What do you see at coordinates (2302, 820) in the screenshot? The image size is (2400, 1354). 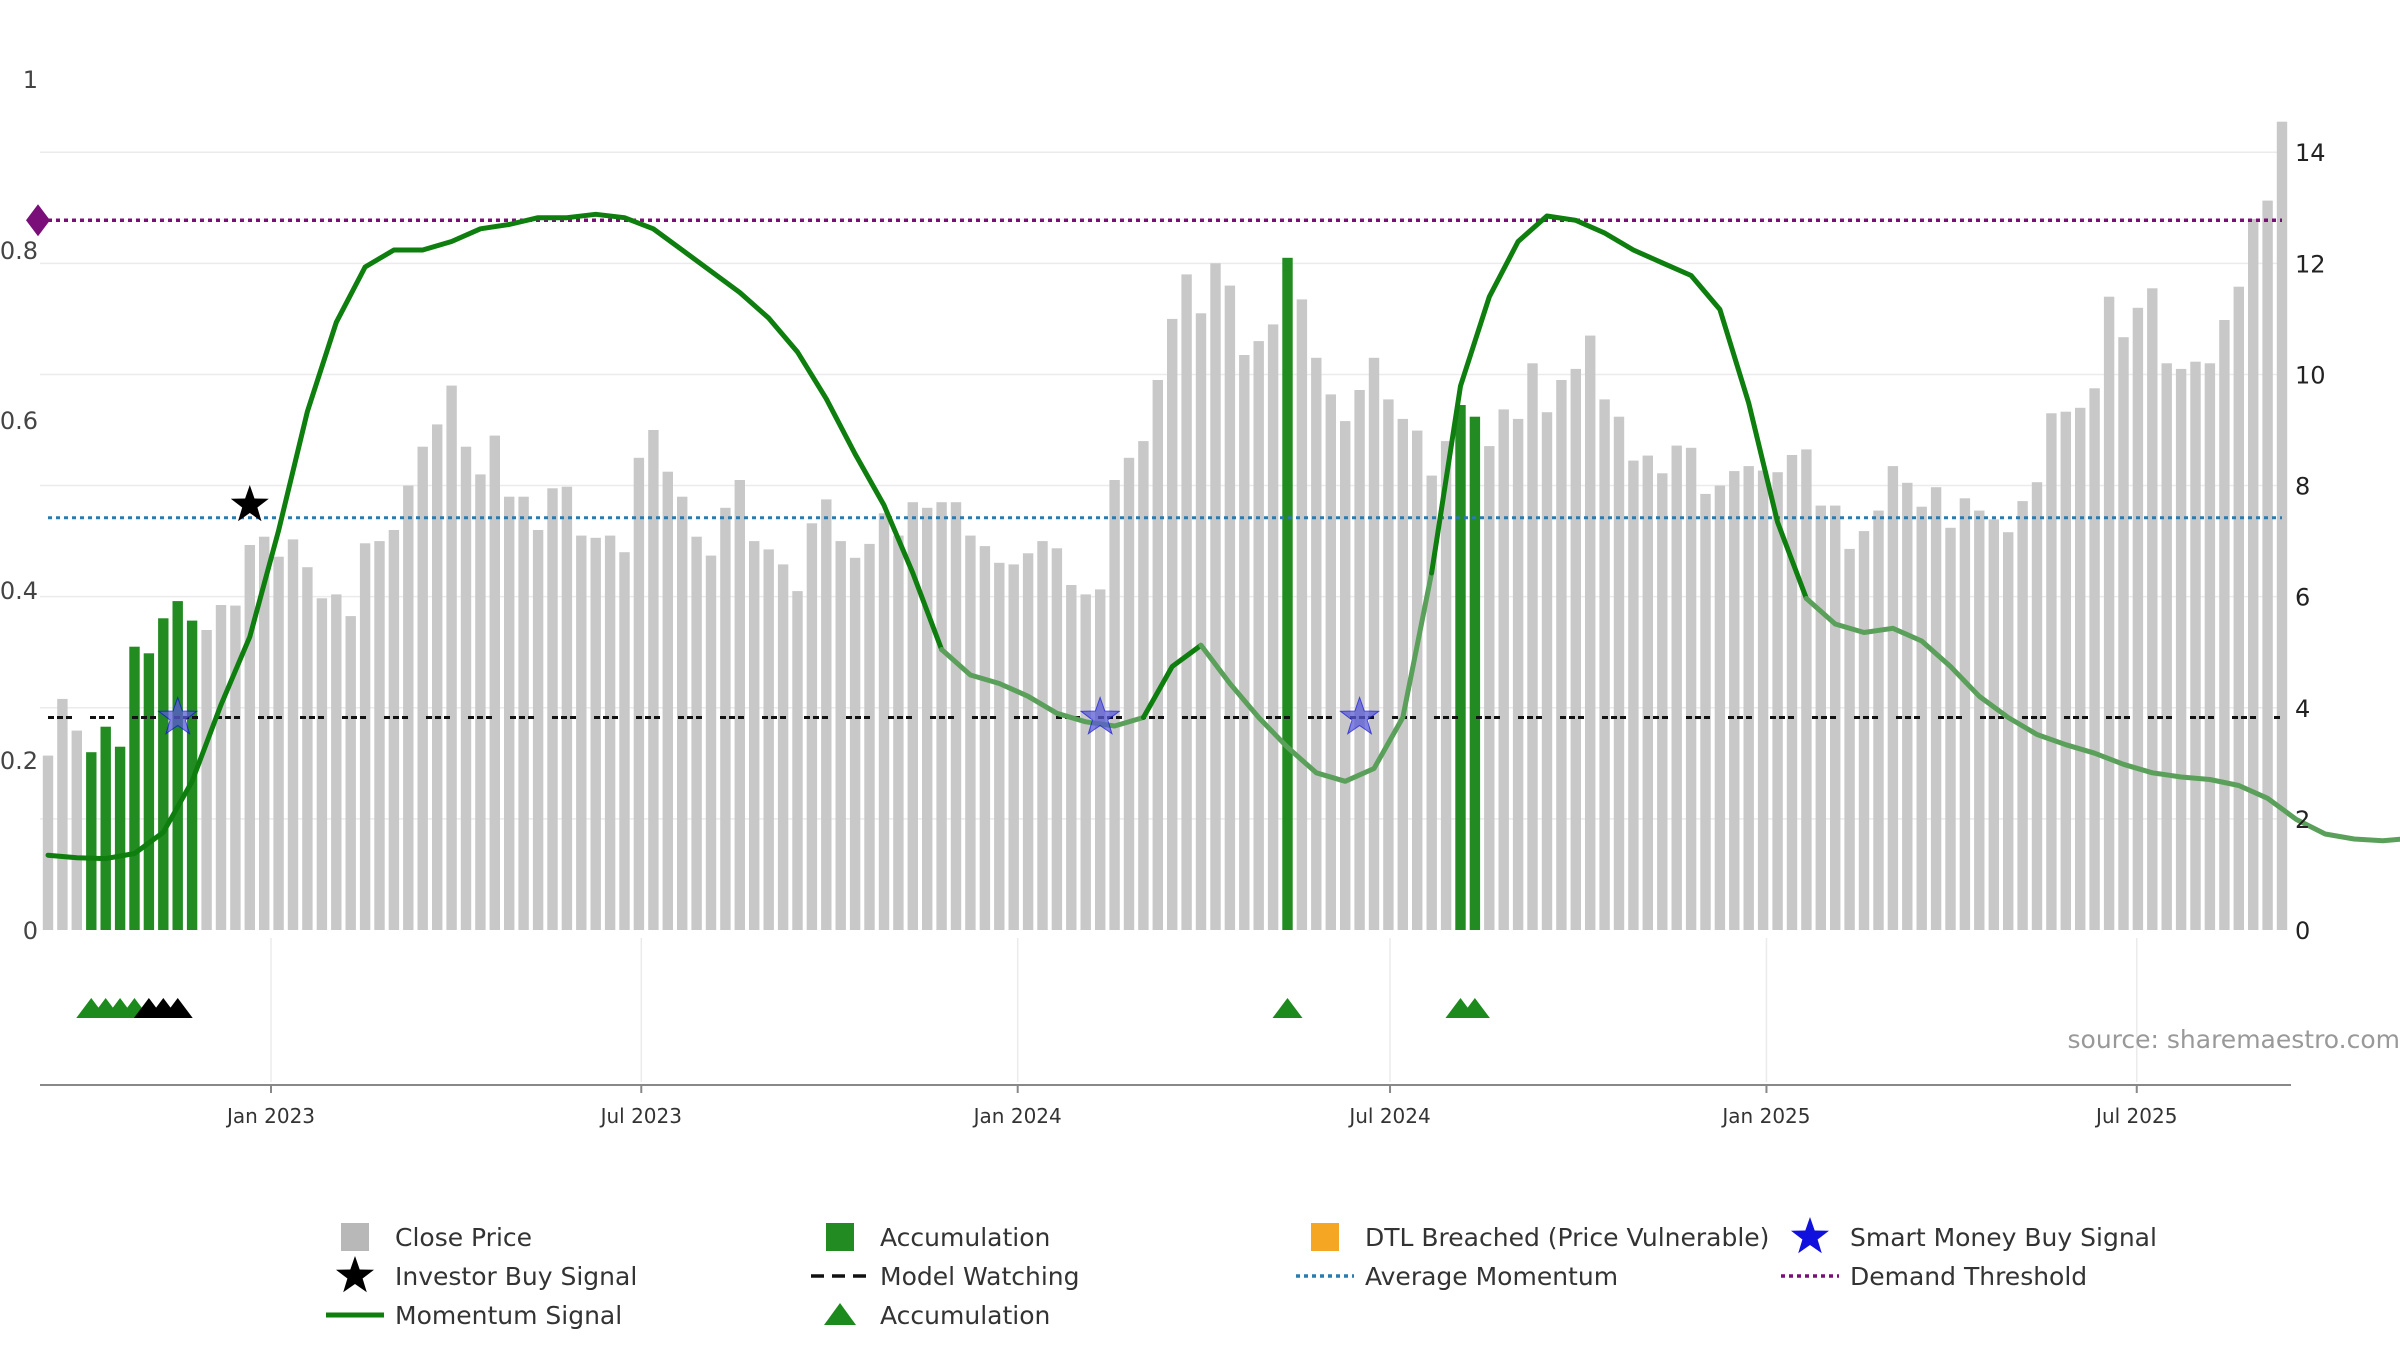 I see `right-tick-label: 2` at bounding box center [2302, 820].